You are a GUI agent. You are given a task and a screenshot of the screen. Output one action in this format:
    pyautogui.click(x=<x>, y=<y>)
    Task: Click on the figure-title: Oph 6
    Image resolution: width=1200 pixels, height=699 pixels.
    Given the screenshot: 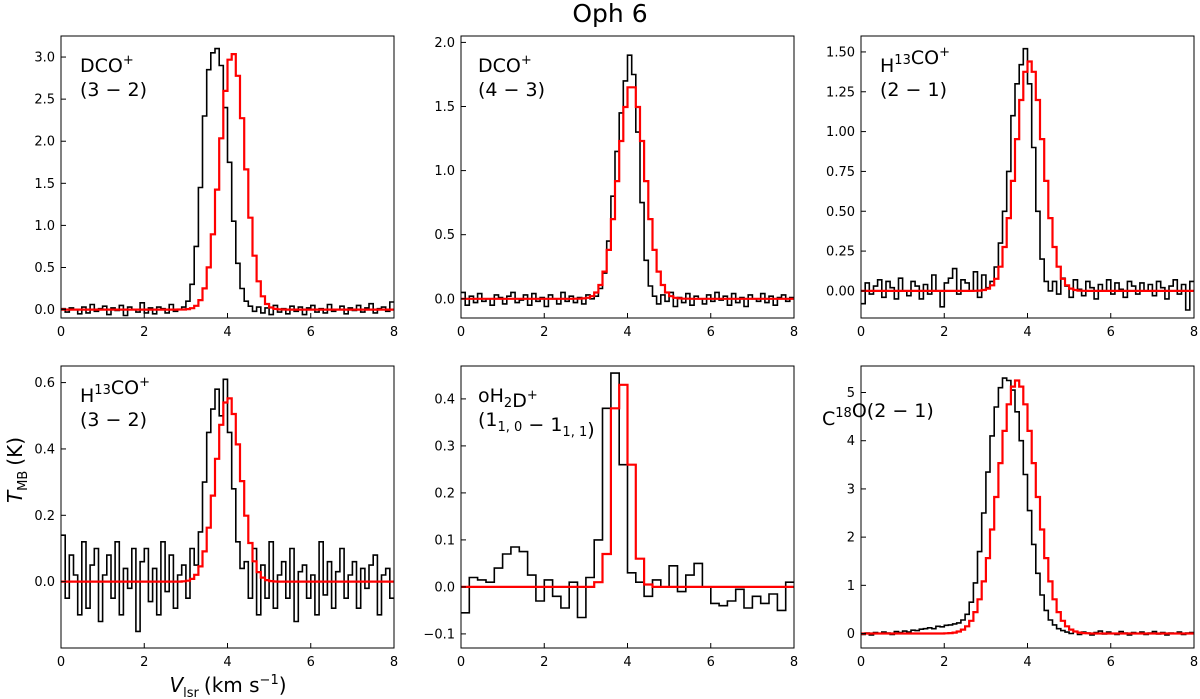 What is the action you would take?
    pyautogui.click(x=609, y=14)
    